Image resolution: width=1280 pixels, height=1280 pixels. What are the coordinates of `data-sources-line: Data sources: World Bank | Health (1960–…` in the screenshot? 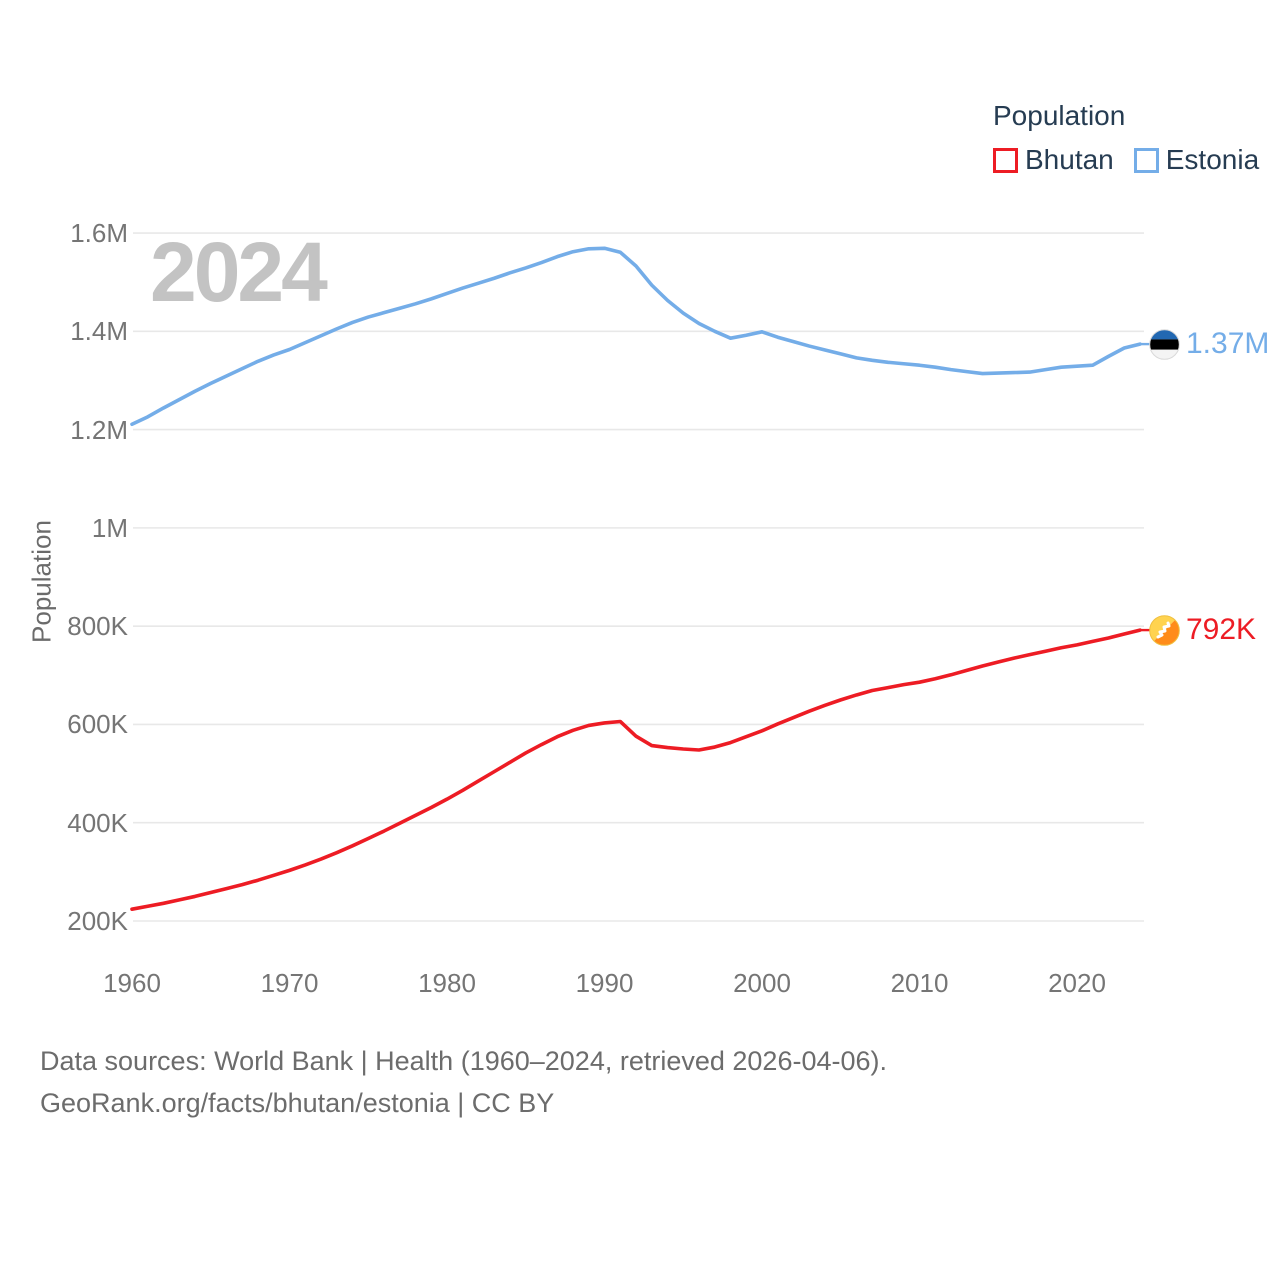 It's located at (463, 1061).